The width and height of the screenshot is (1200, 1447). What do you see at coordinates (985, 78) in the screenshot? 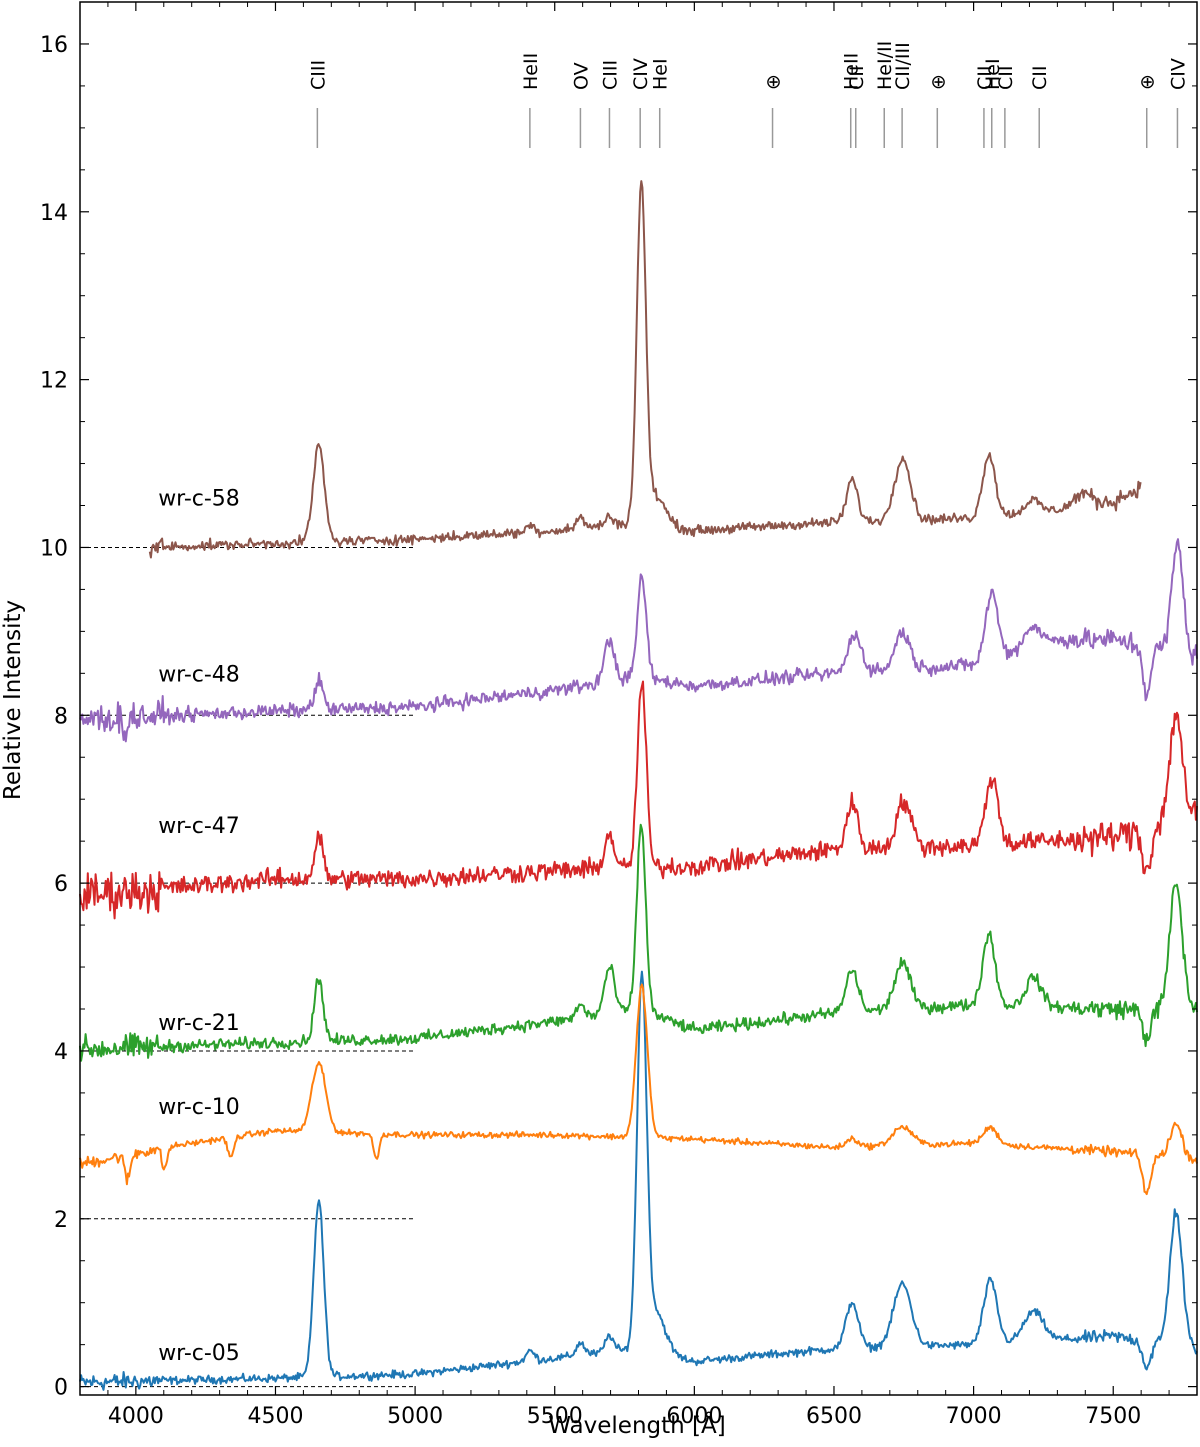
I see `line-id-label-12: CII` at bounding box center [985, 78].